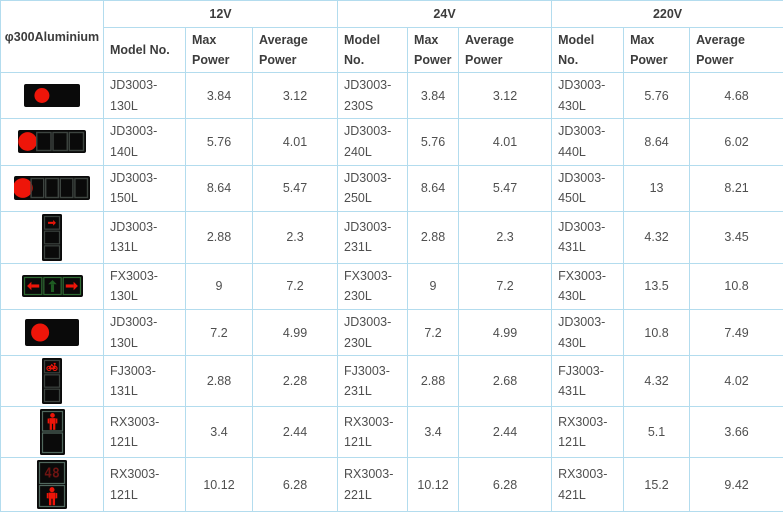 The image size is (783, 512). I want to click on max-power-cell: 10.8, so click(657, 333).